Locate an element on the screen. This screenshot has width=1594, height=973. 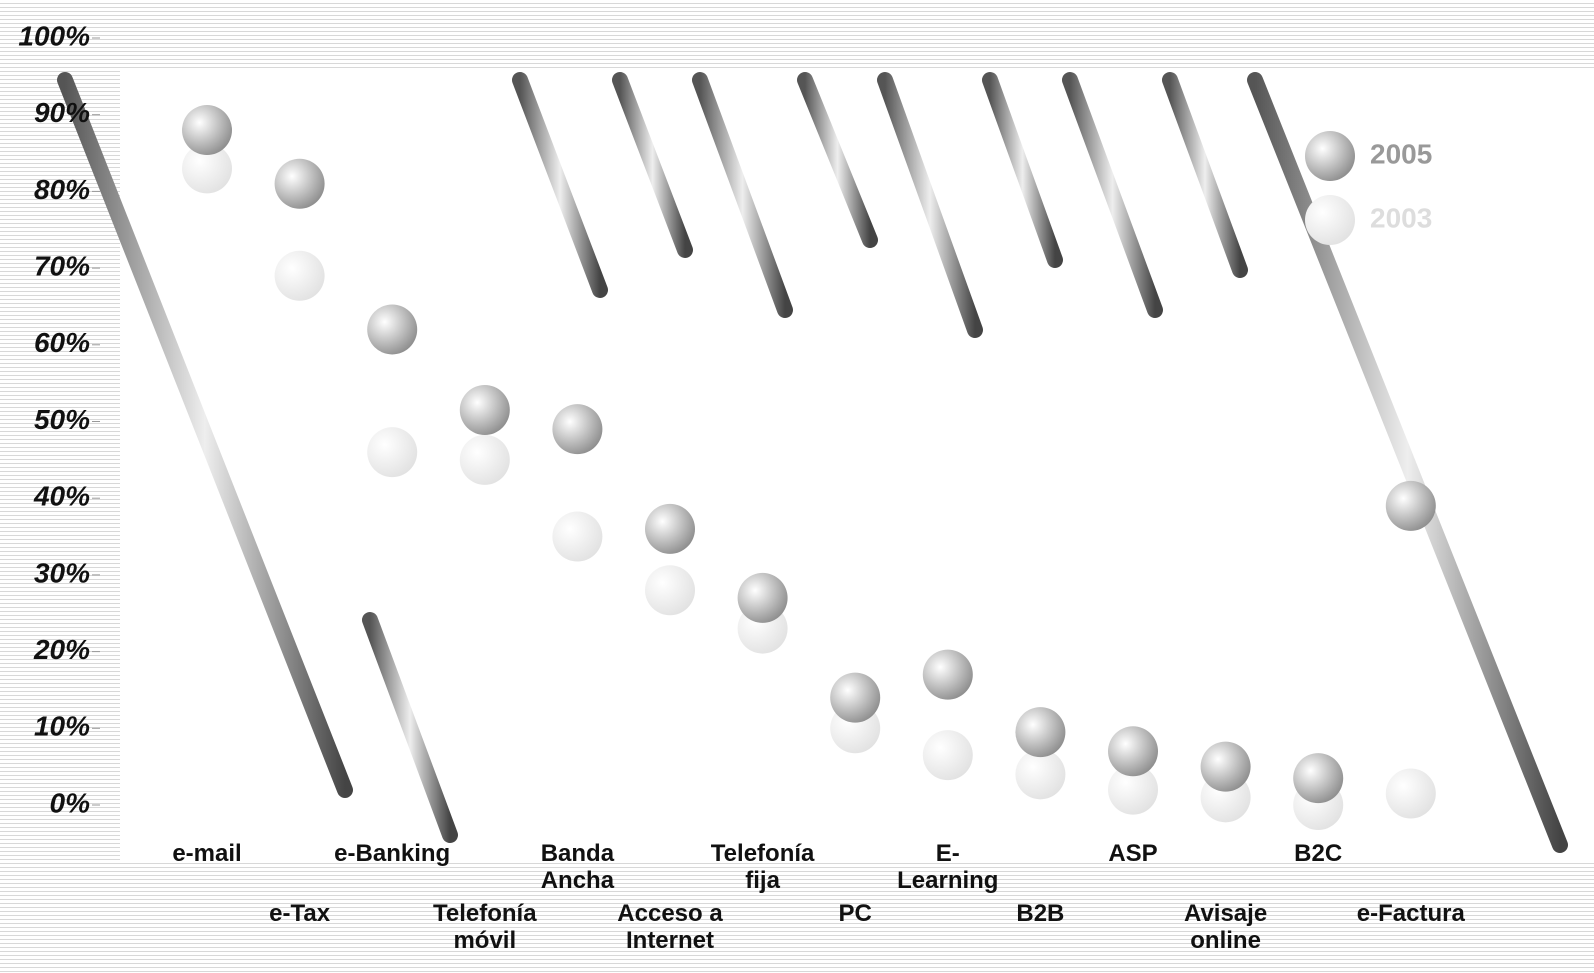
x-tick-label: e-Banking is located at coordinates (392, 853).